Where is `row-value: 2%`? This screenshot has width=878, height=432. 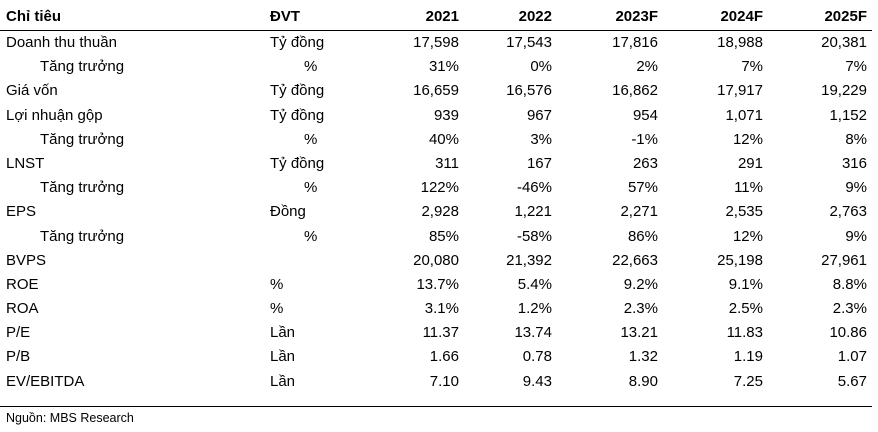 row-value: 2% is located at coordinates (647, 67).